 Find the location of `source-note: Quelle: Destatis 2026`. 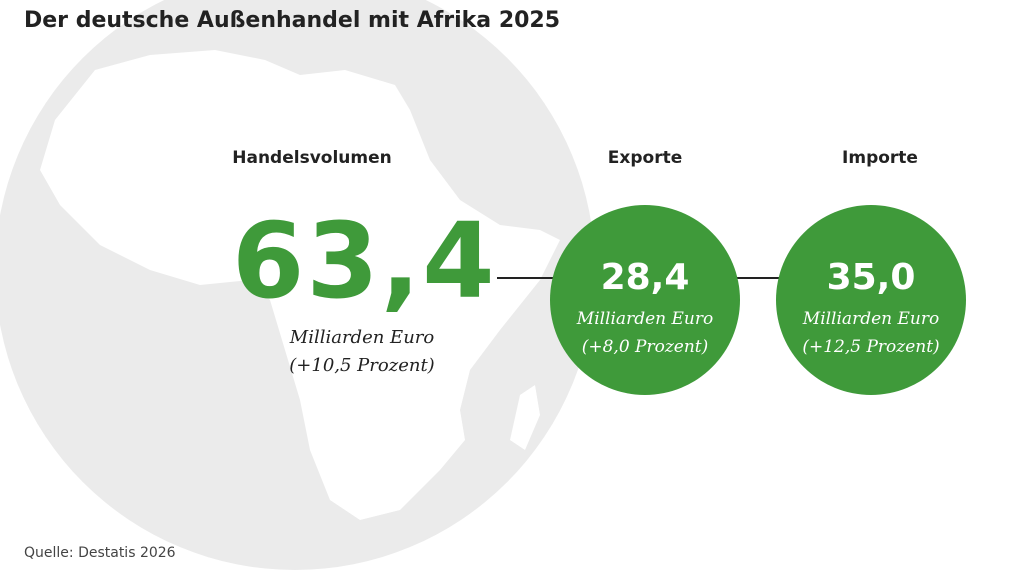

source-note: Quelle: Destatis 2026 is located at coordinates (100, 553).